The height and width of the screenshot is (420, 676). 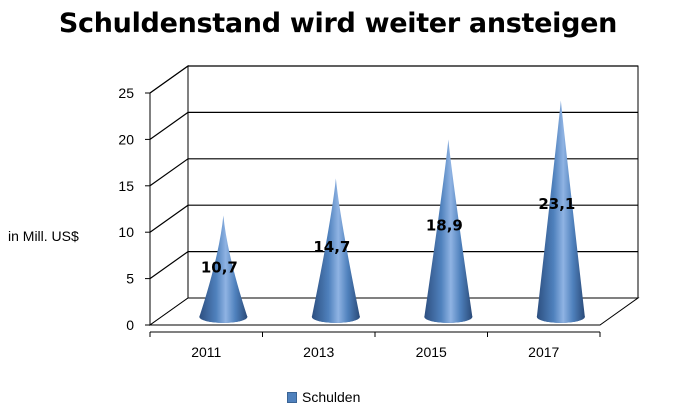 I want to click on legend: Schulden, so click(x=323, y=397).